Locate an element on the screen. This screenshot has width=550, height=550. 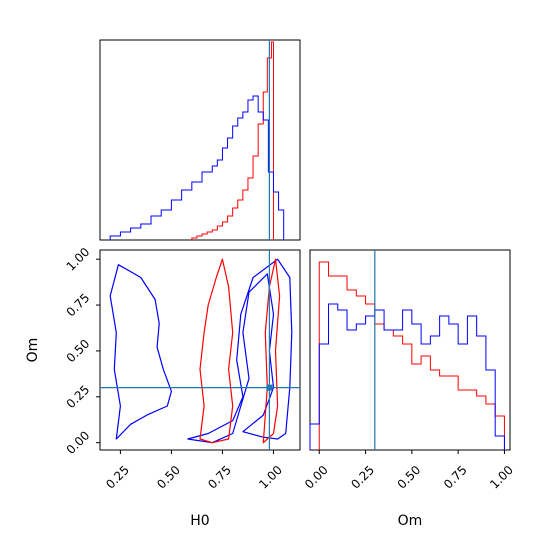
contour-marks is located at coordinates (200, 350).